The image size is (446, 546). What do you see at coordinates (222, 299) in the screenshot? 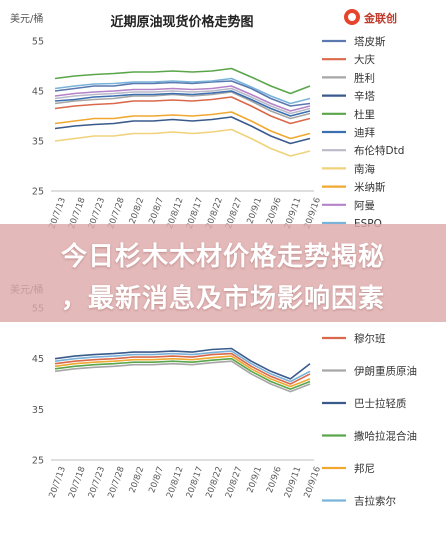
I see `headline-line-2: ，最新消息及市场影响因素` at bounding box center [222, 299].